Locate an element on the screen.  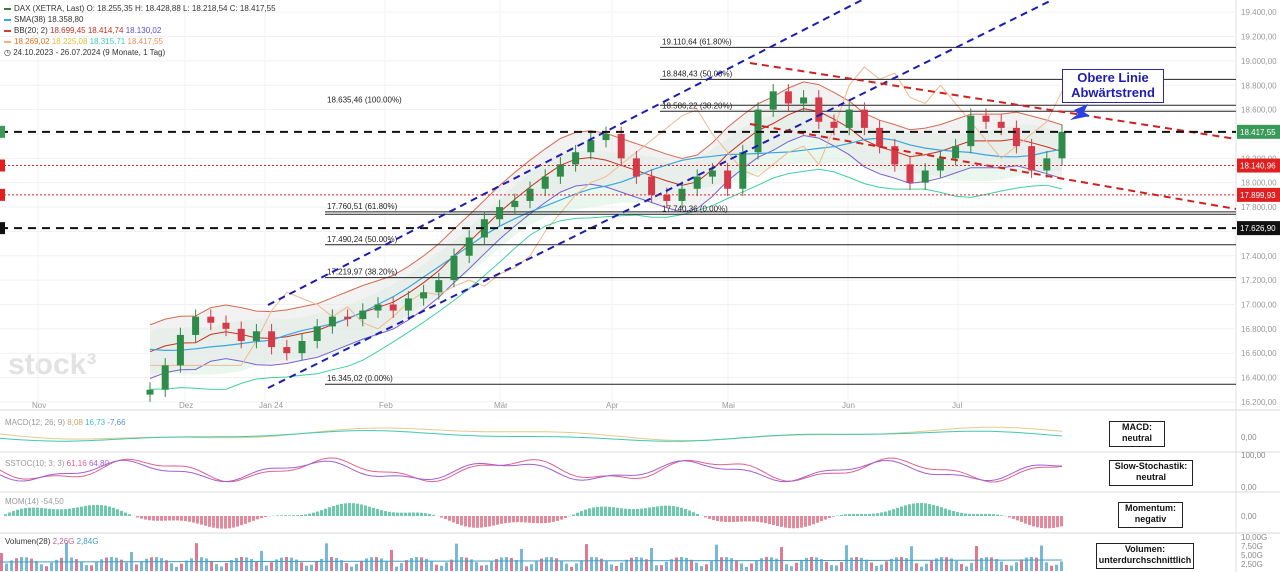
ichimoku-value-1: 18.269,02 is located at coordinates (32, 41).